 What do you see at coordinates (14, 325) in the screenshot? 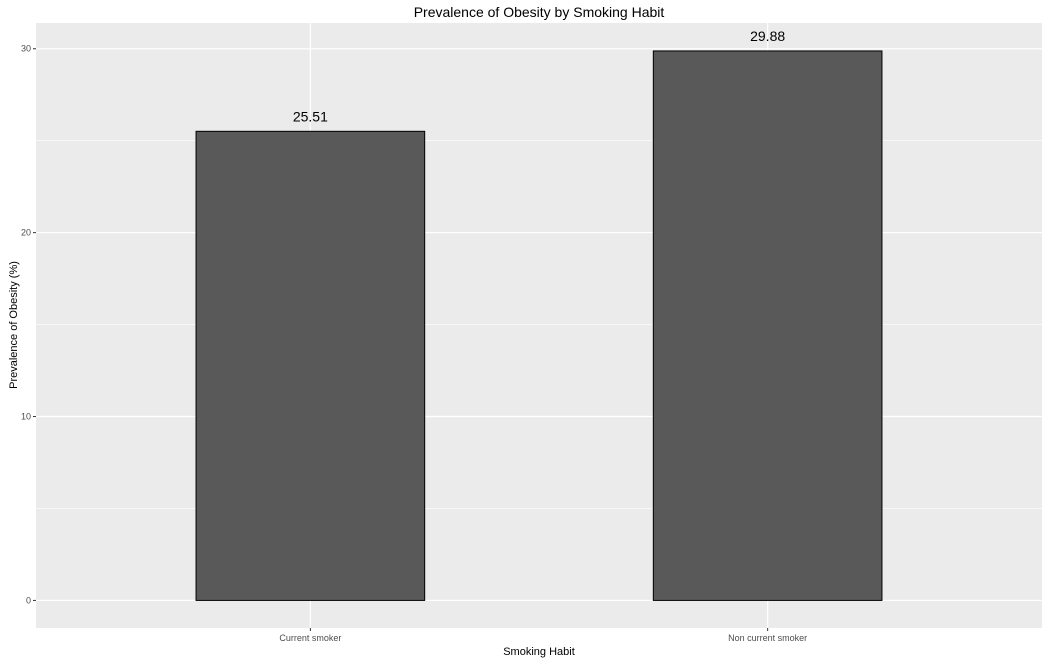
I see `y-axis-title: Prevalence of Obesity (%)` at bounding box center [14, 325].